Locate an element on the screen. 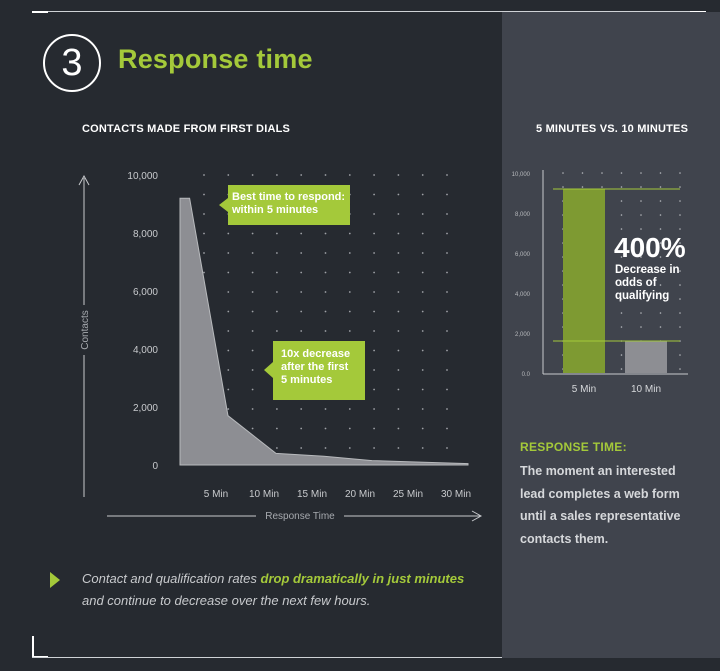  x-tick-label: 10 Min is located at coordinates (646, 389).